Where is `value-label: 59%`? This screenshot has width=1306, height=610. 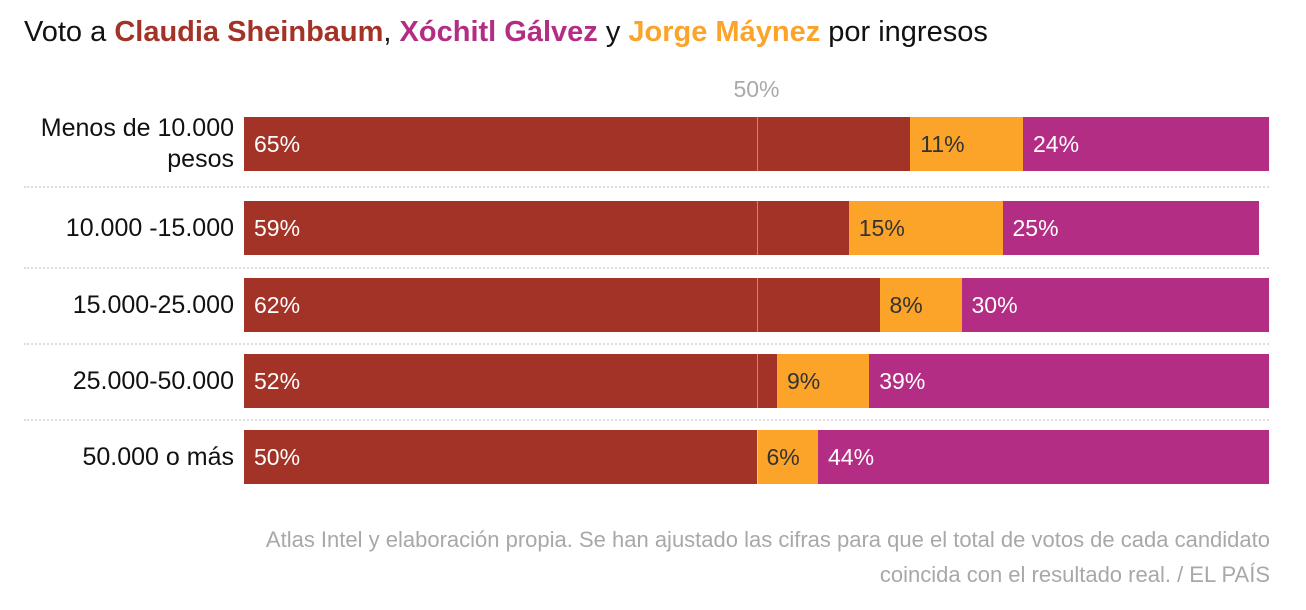
value-label: 59% is located at coordinates (277, 228).